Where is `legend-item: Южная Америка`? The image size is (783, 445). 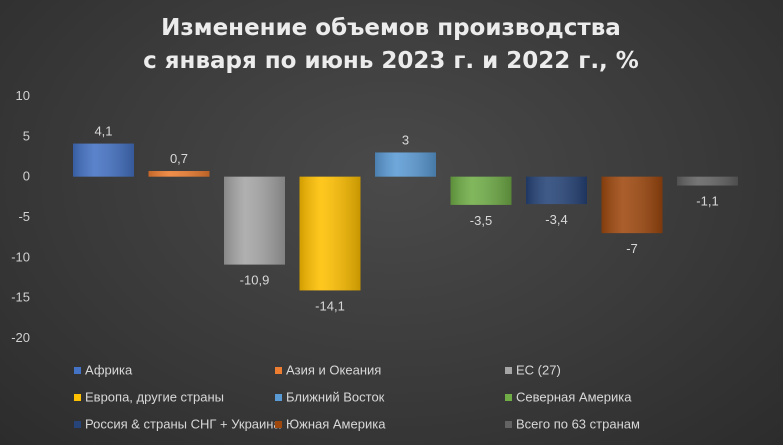 legend-item: Южная Америка is located at coordinates (330, 424).